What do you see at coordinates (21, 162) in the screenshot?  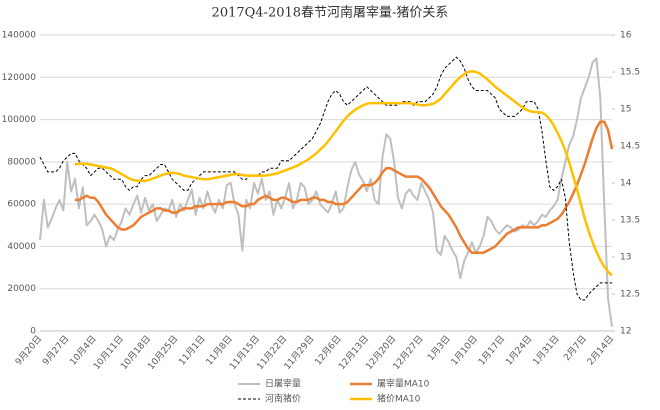 I see `y-tick-label: 80000` at bounding box center [21, 162].